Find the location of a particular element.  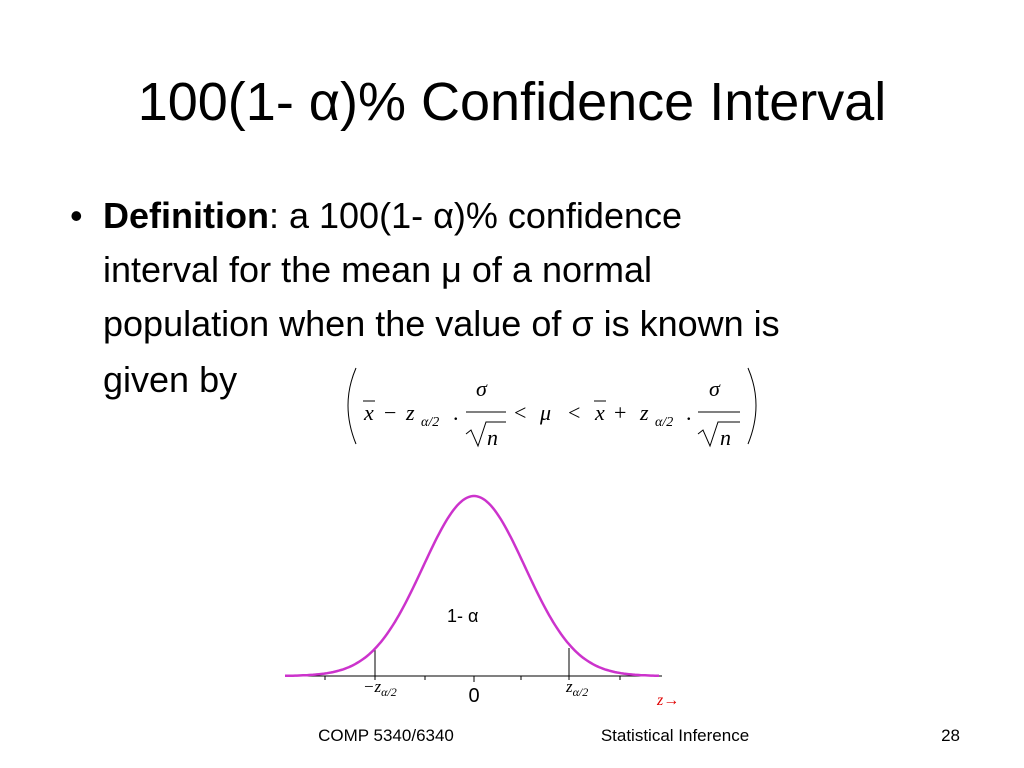

formula: x − z α/2 .σn< μ < x + z α/2 .σn is located at coordinates (552, 408).